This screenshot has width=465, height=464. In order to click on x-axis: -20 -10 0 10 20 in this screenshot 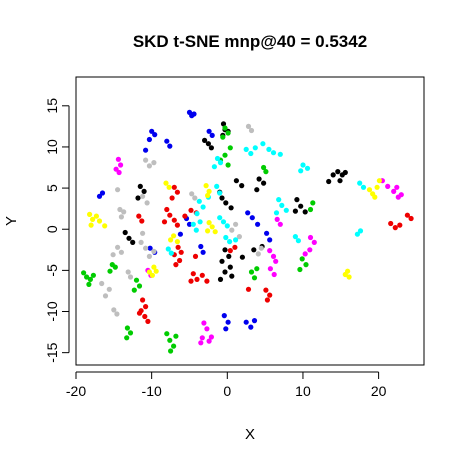, I will do `click(226, 385)`.